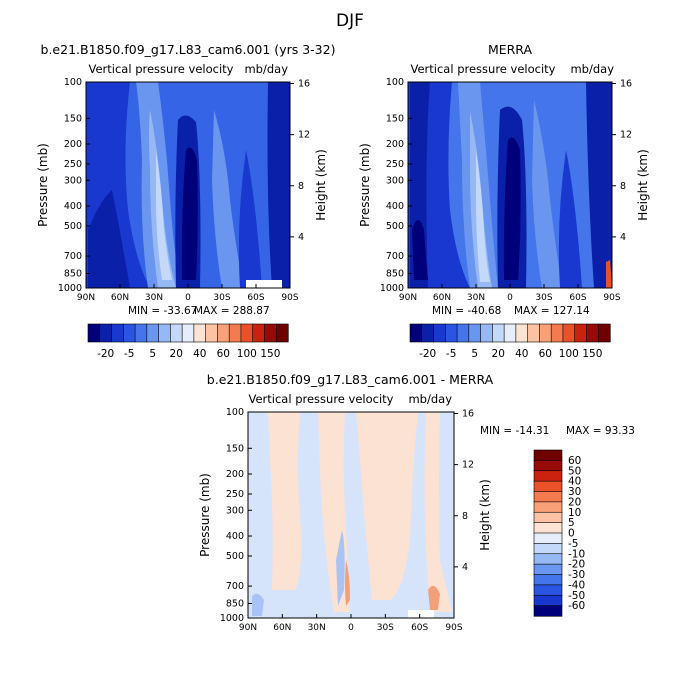  Describe the element at coordinates (164, 215) in the screenshot. I see `panel-model-field-subtropic-pale` at that location.